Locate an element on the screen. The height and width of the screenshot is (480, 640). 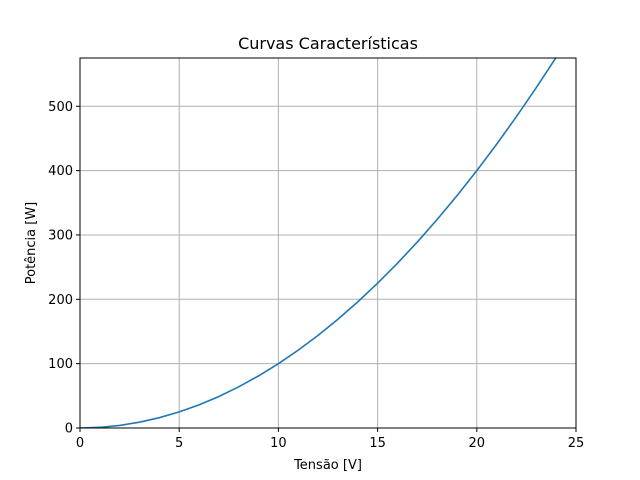
y-axis-label: Potência [W] is located at coordinates (31, 243).